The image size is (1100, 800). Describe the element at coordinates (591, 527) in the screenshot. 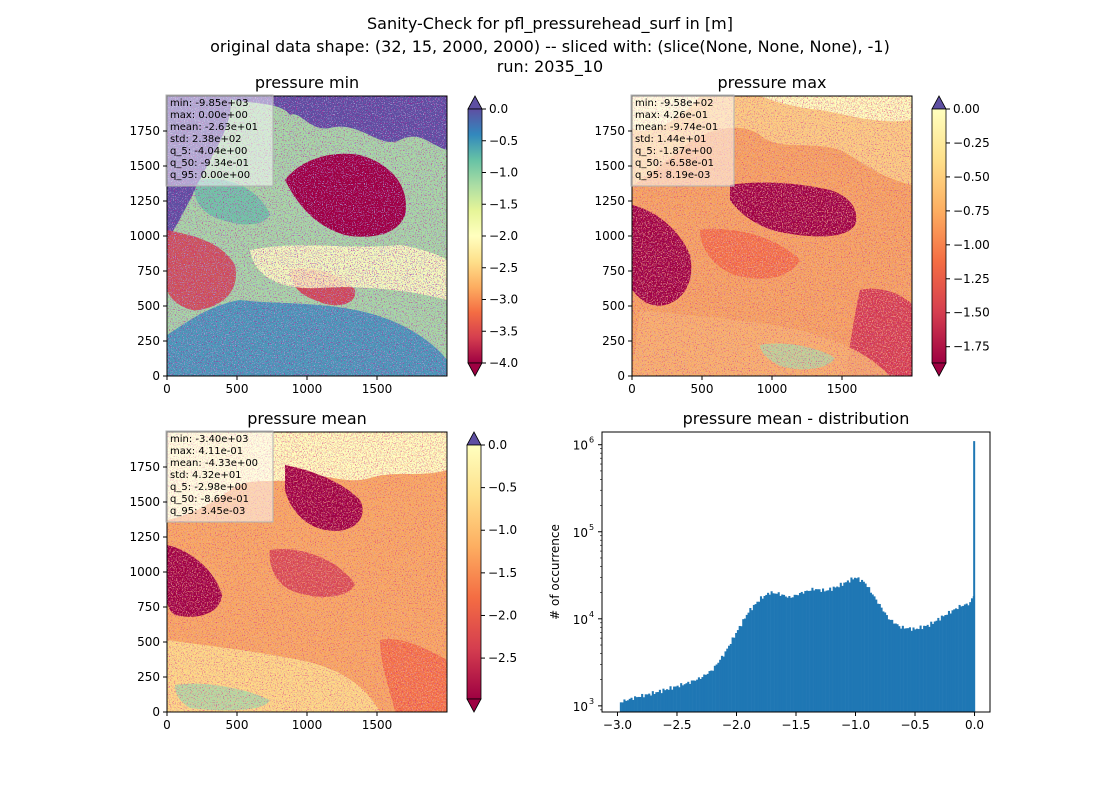

I see `y-tick-exponent: 5` at that location.